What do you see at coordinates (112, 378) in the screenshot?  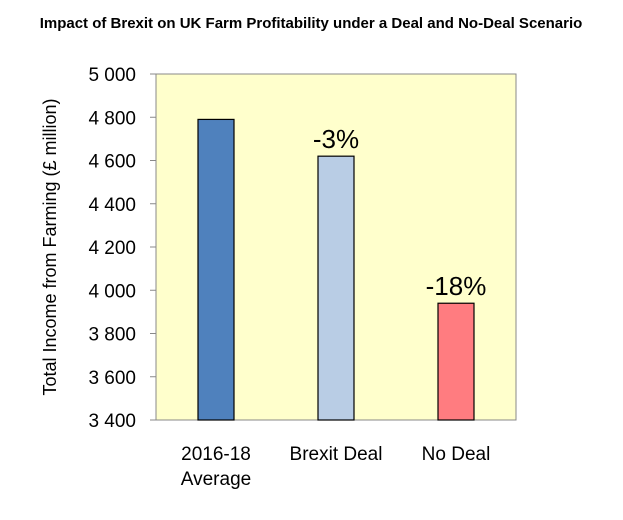 I see `y-tick-label: 3 600` at bounding box center [112, 378].